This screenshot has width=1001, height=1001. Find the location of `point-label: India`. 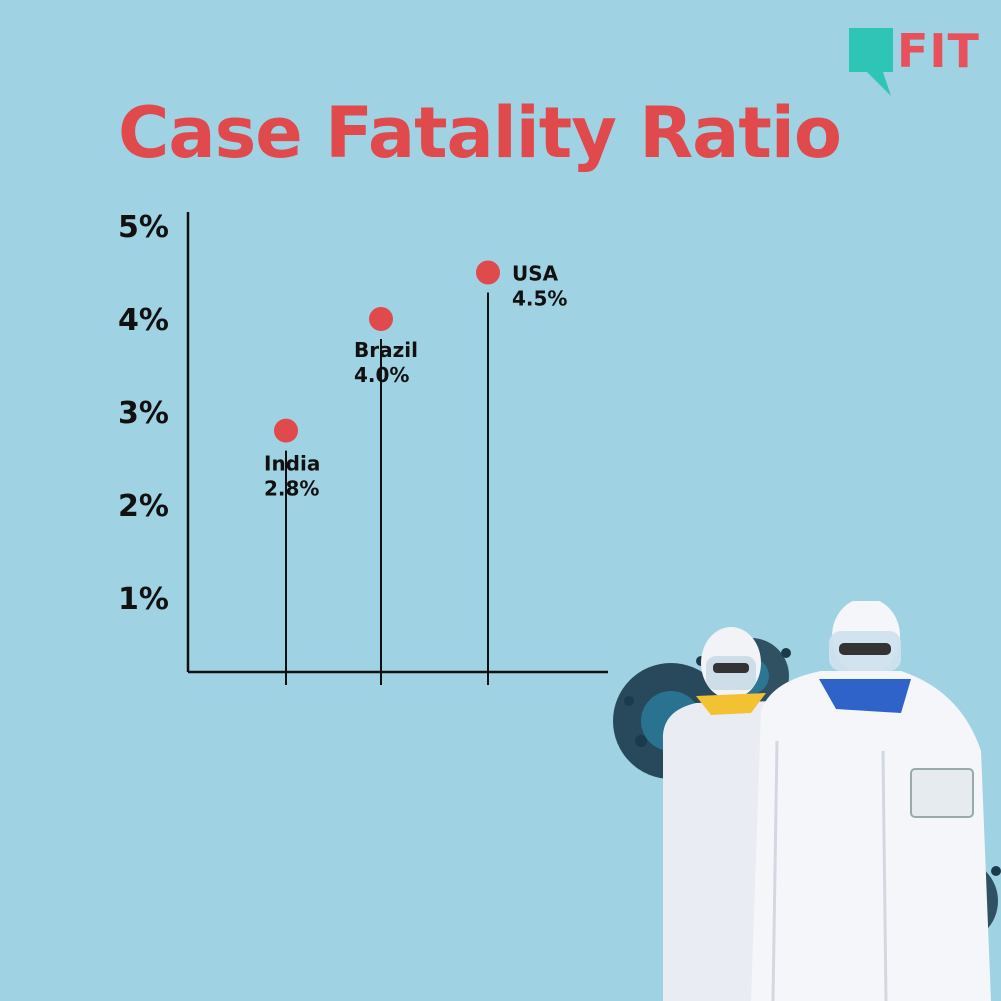

point-label: India is located at coordinates (292, 464).